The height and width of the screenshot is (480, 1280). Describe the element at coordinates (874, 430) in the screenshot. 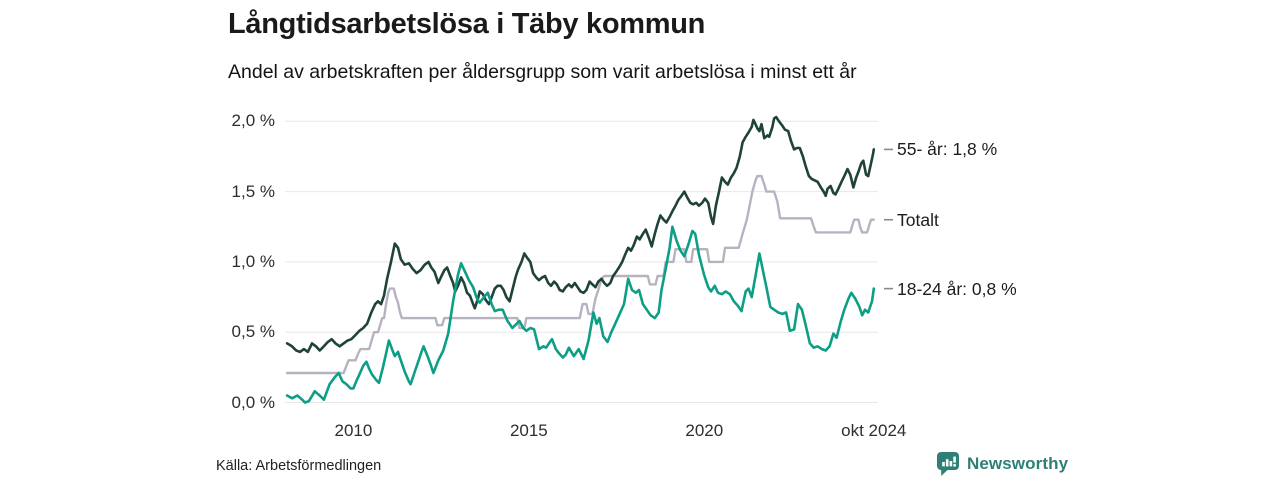

I see `x-tick-okt-2024: okt 2024` at that location.